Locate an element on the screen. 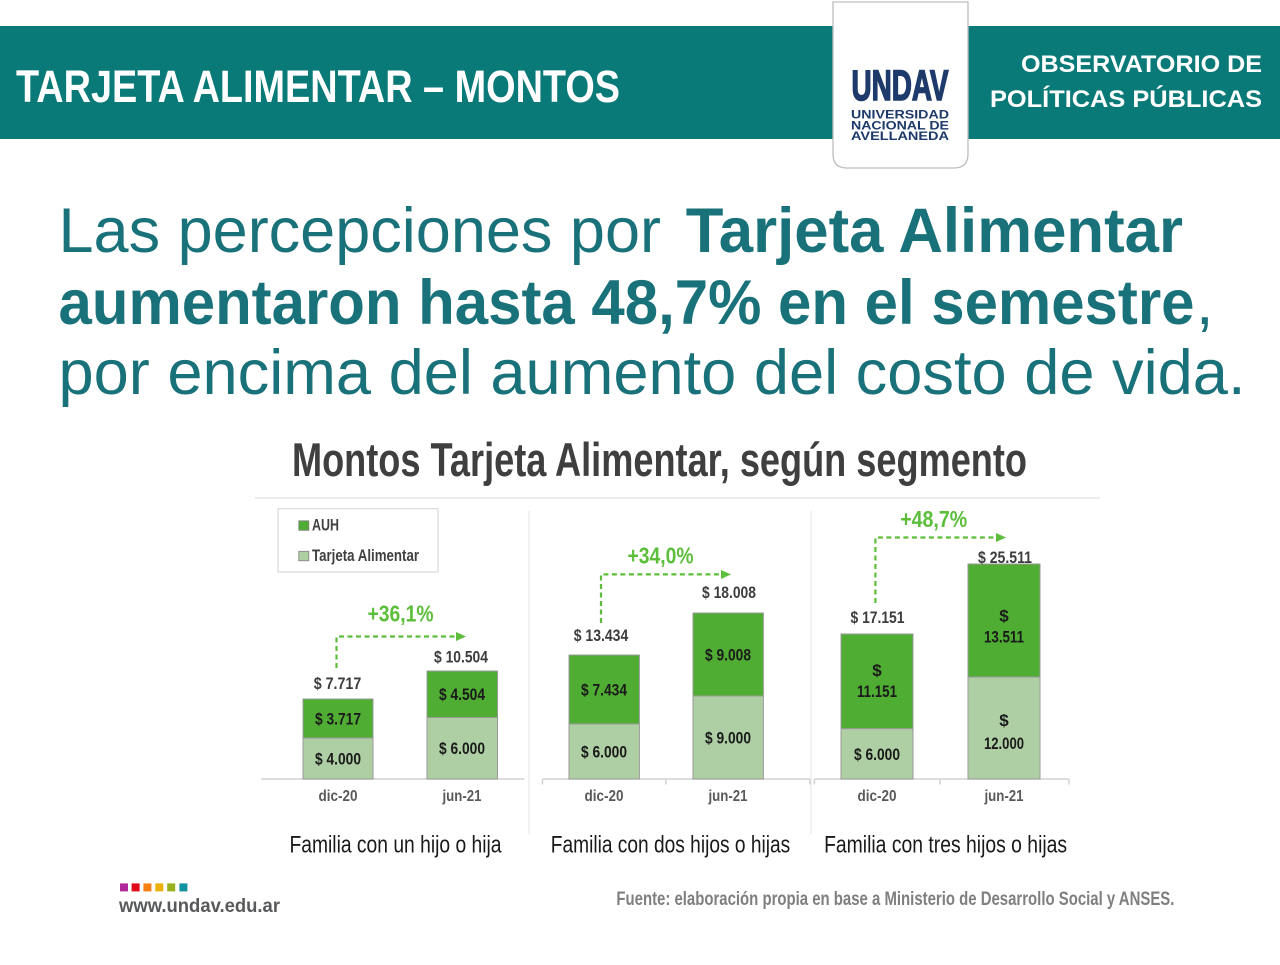 The image size is (1280, 965). svg-text: NACIONAL DE is located at coordinates (900, 126).